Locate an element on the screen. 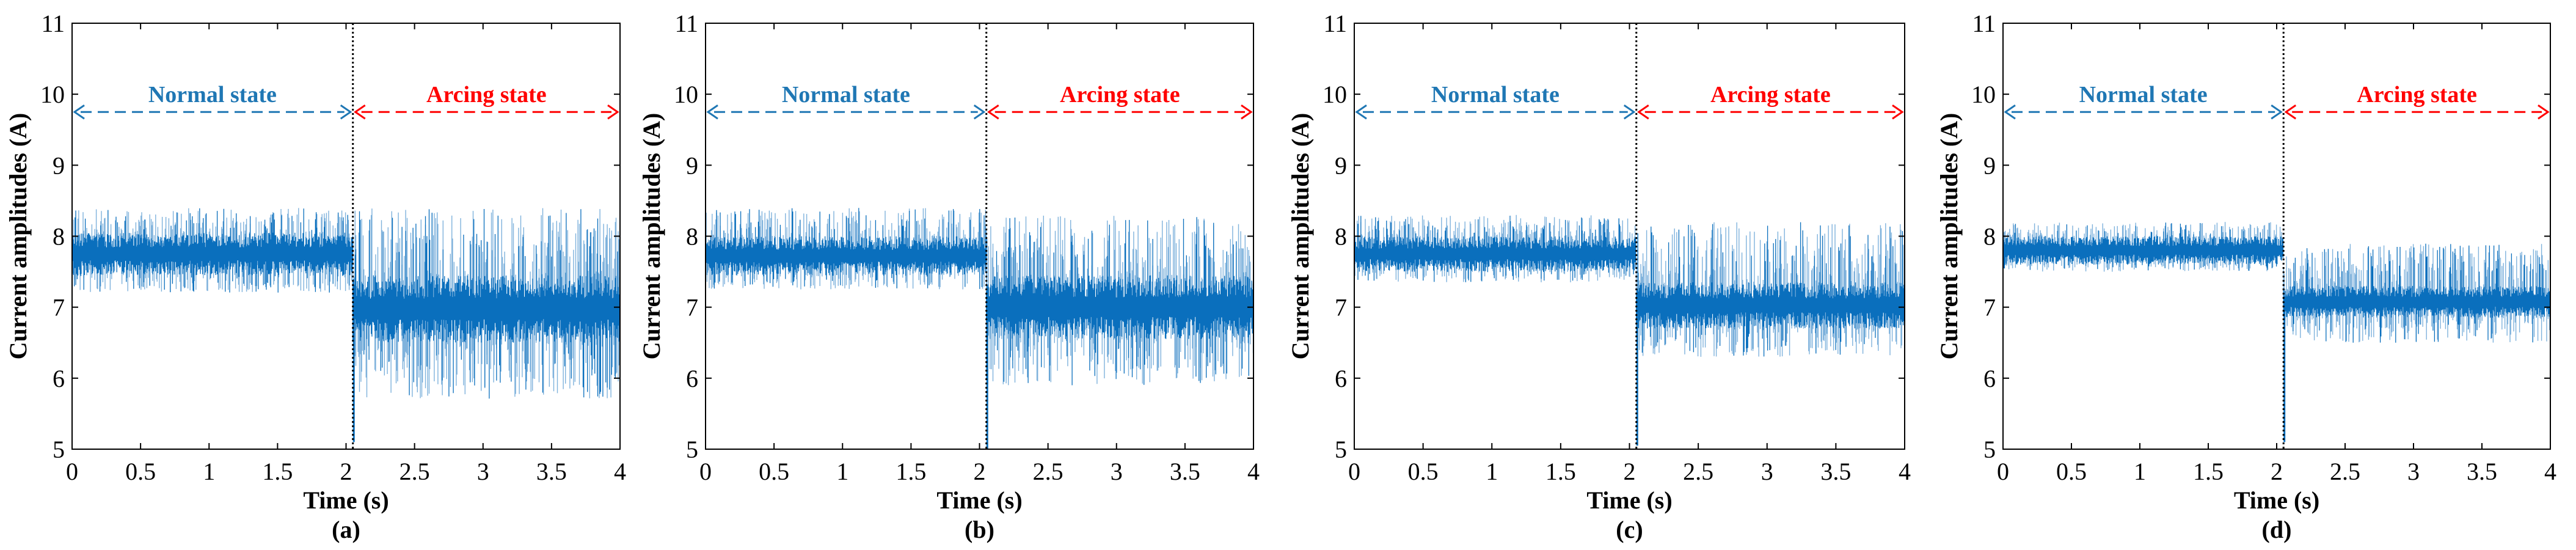 This screenshot has height=550, width=2576. panel-label: (c) is located at coordinates (1630, 530).